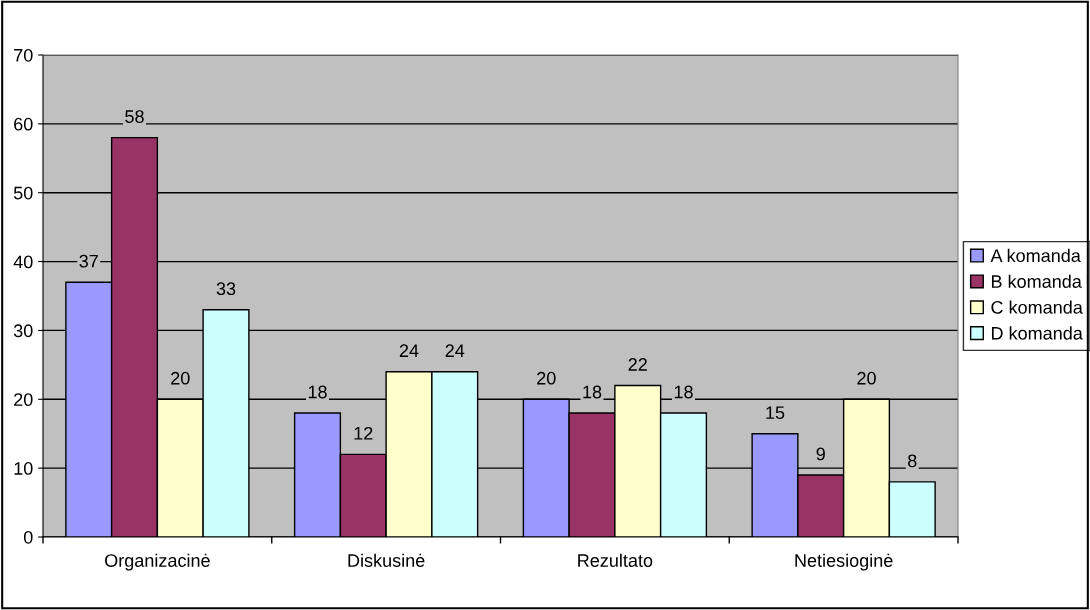 This screenshot has height=610, width=1090. Describe the element at coordinates (28, 537) in the screenshot. I see `y-tick-label: 0` at that location.